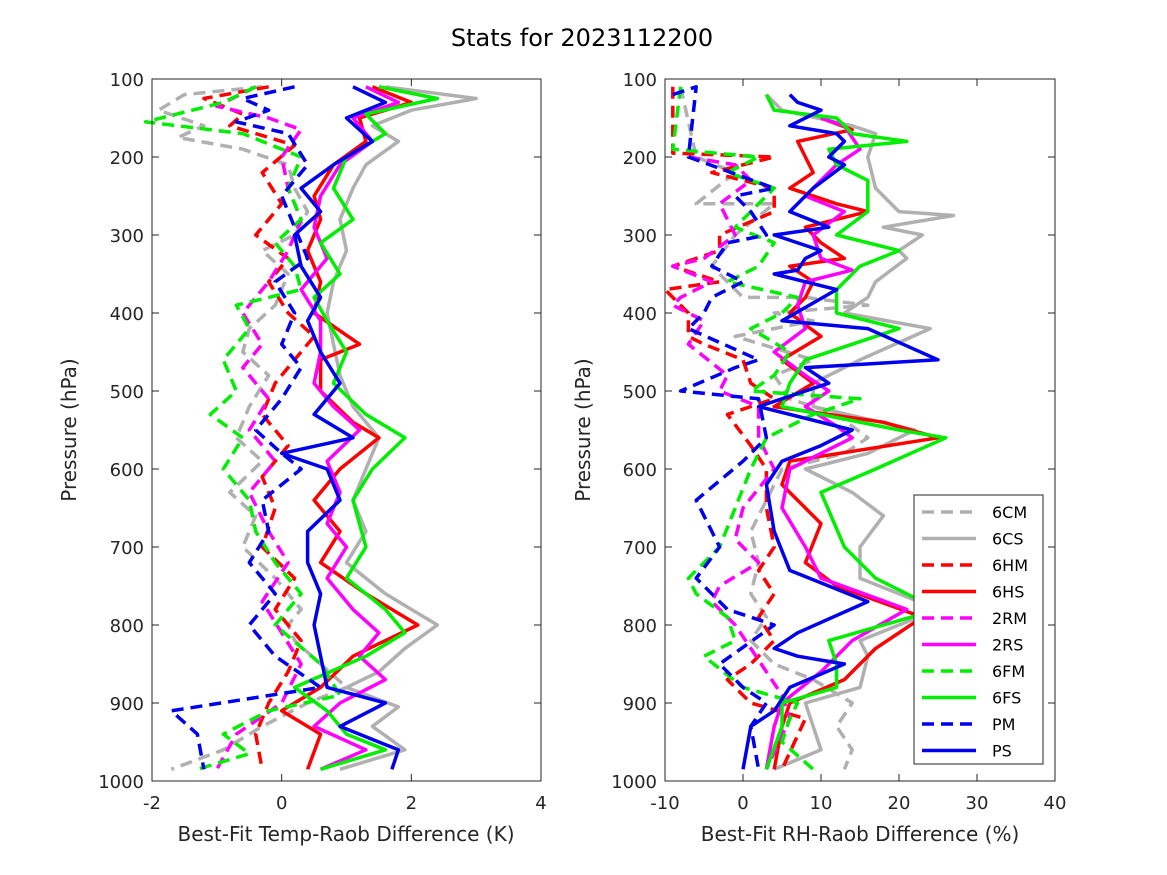 This screenshot has height=875, width=1167. I want to click on temp-series-ps, so click(340, 427).